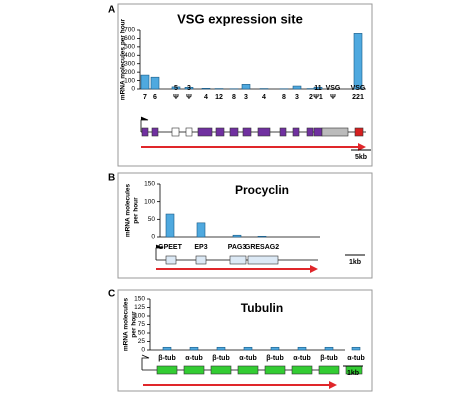  Describe the element at coordinates (155, 97) in the screenshot. I see `gene-label: 6` at that location.